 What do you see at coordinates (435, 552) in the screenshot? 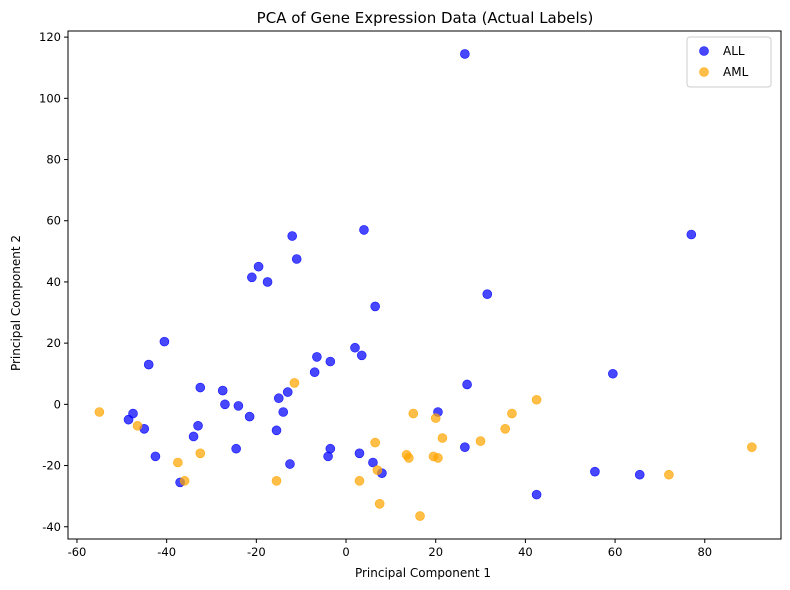
I see `x-tick-label: 20` at bounding box center [435, 552].